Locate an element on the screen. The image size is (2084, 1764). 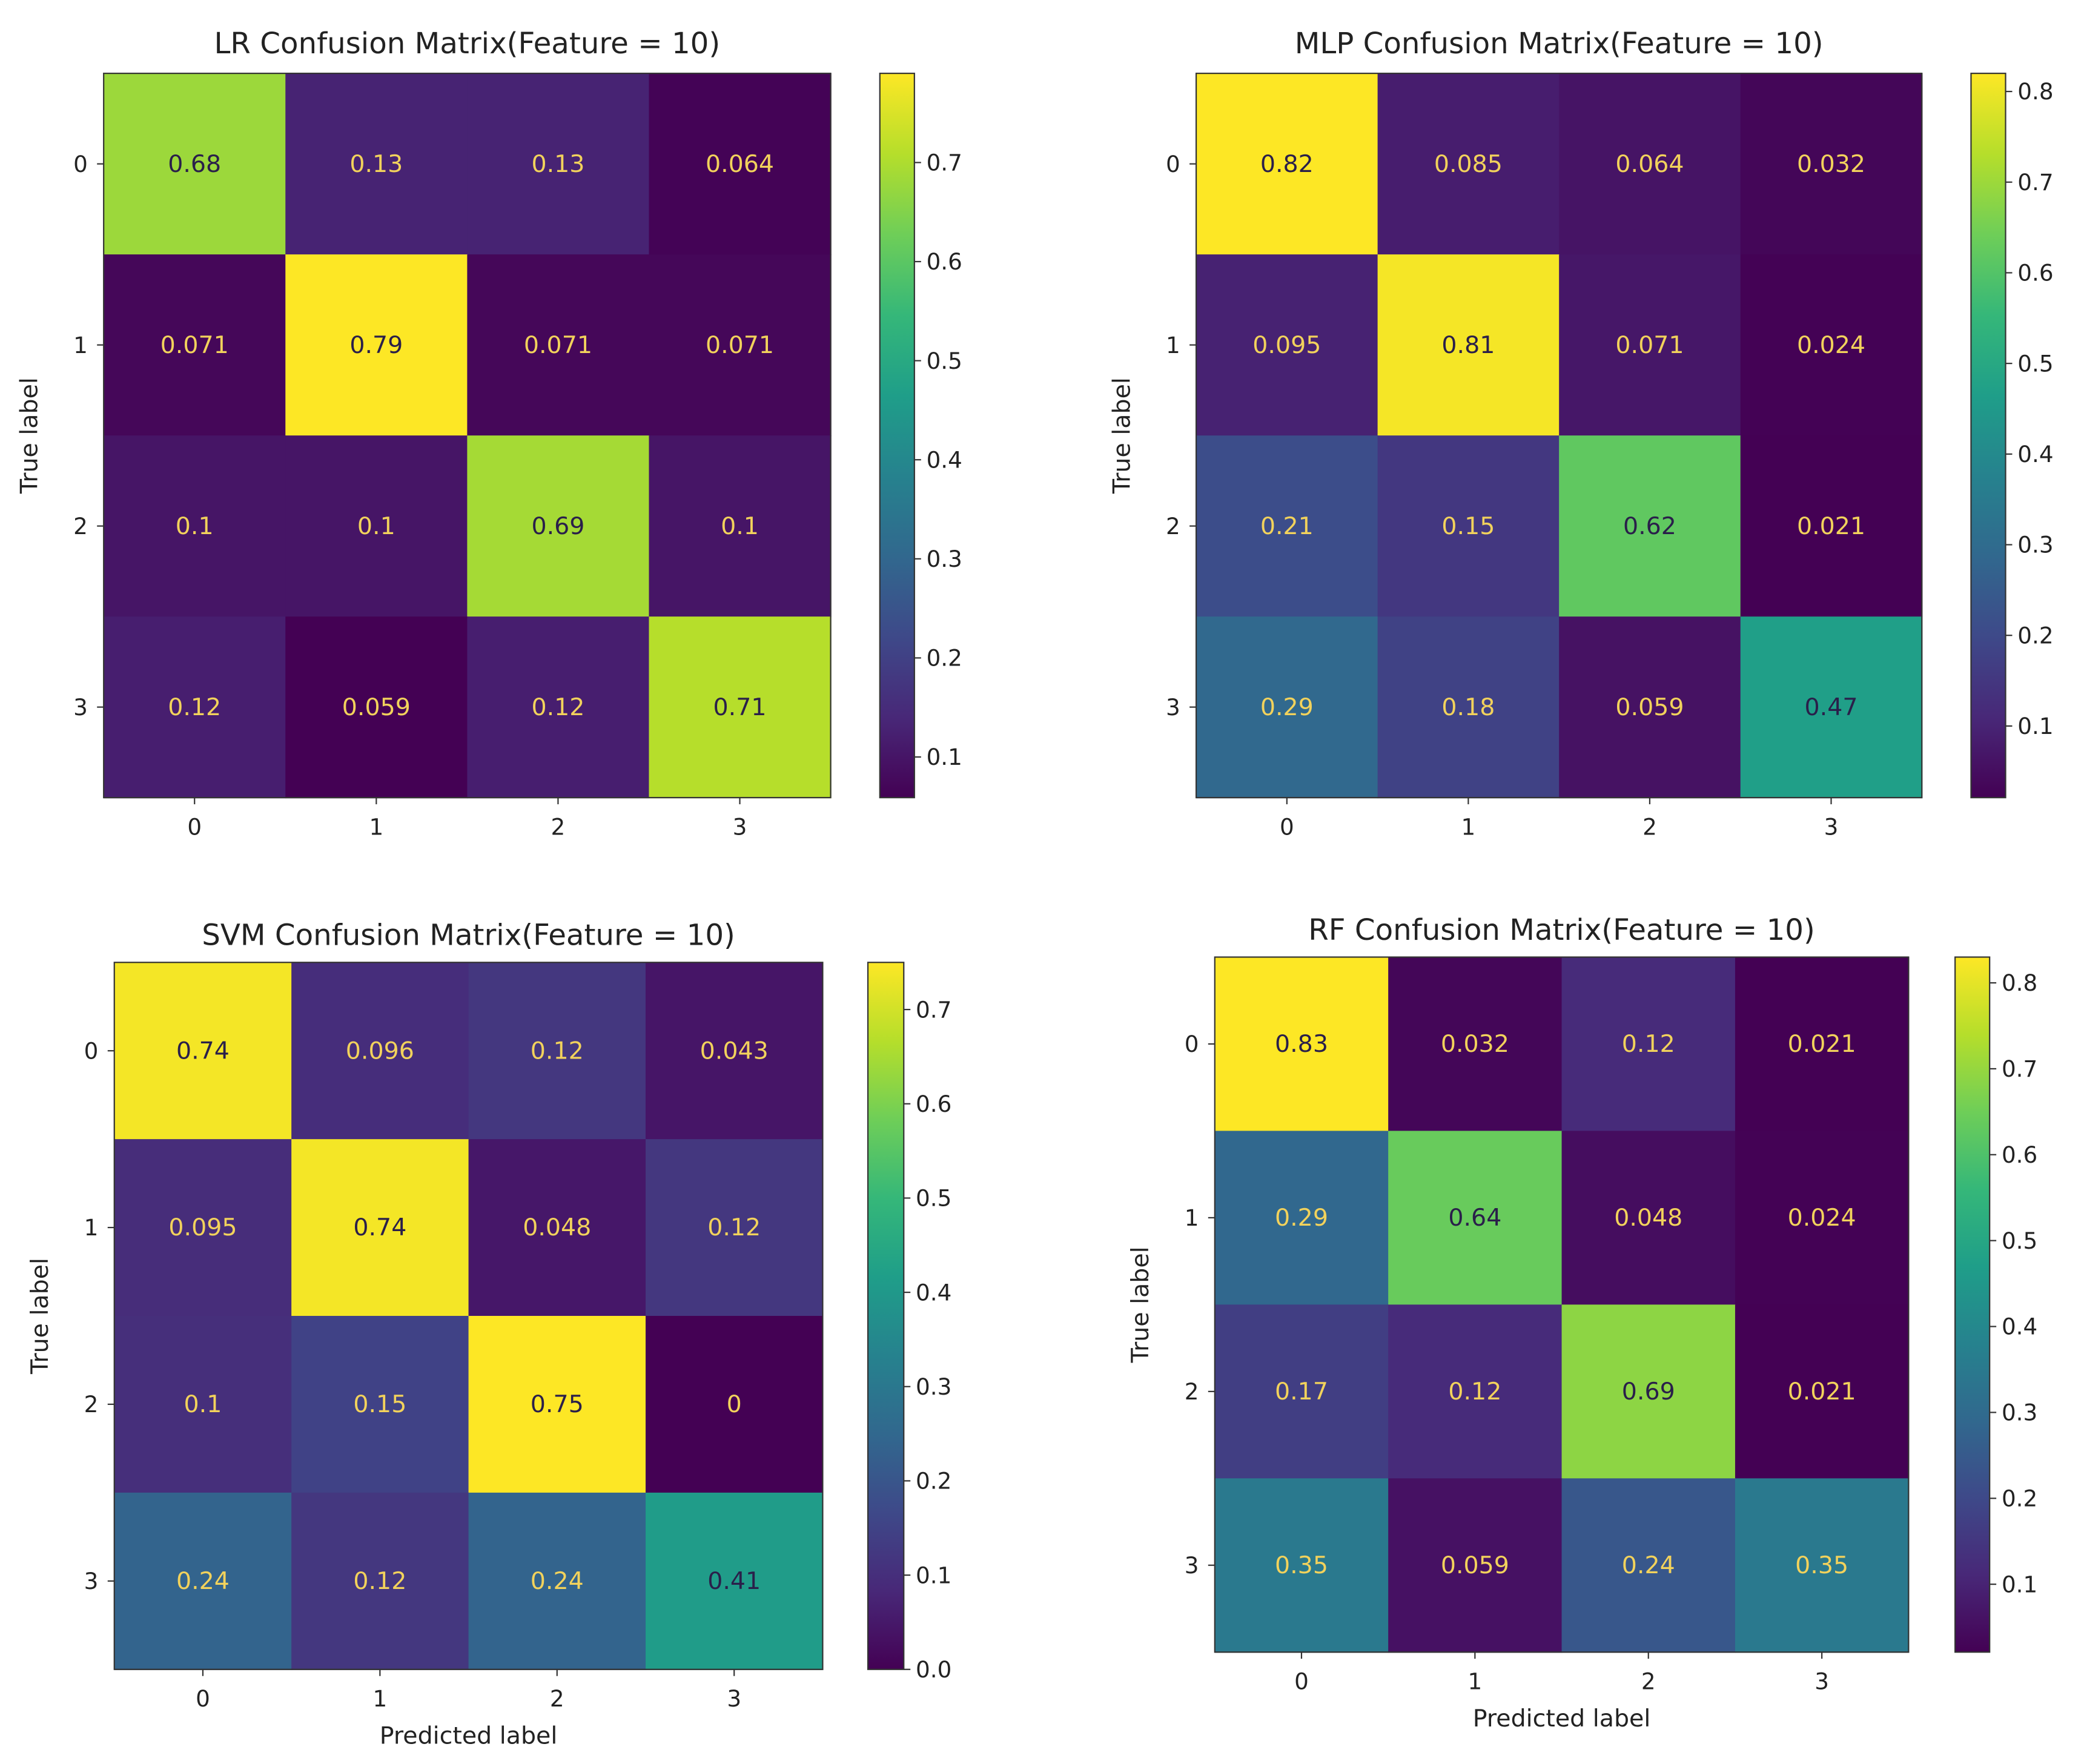
cell-value-label: 0.75 is located at coordinates (557, 1404).